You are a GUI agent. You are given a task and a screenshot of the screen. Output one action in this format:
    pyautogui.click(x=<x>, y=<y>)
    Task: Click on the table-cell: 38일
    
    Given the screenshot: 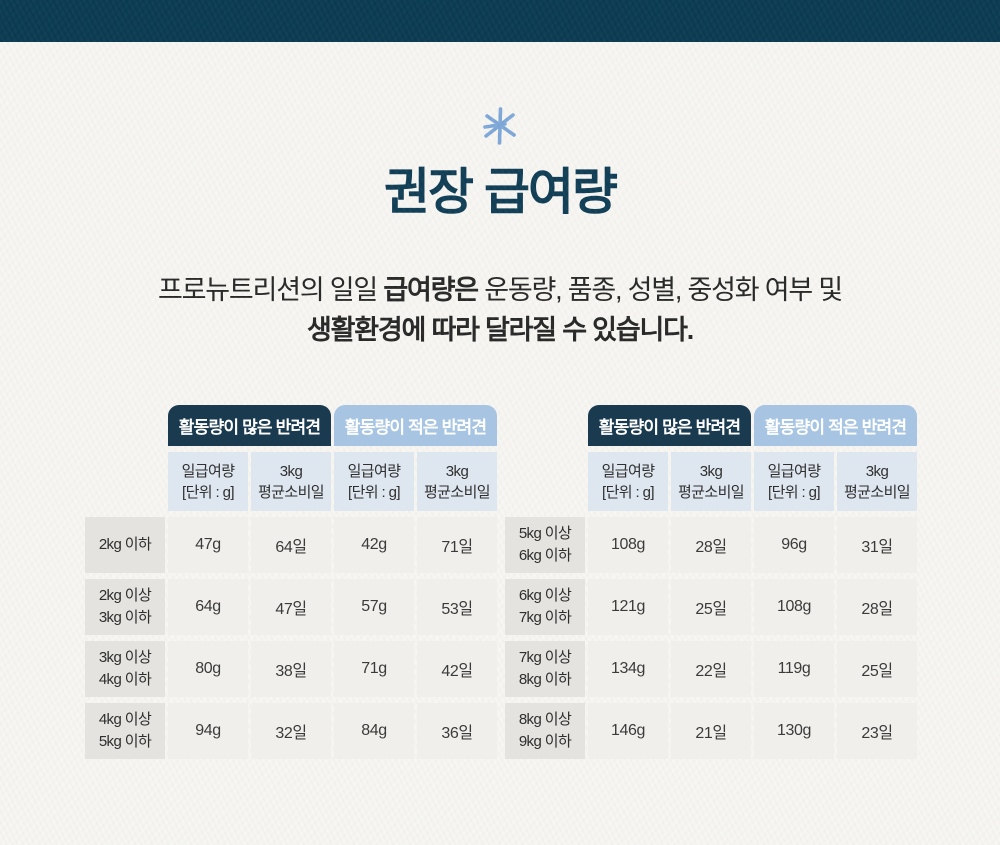 What is the action you would take?
    pyautogui.click(x=291, y=669)
    